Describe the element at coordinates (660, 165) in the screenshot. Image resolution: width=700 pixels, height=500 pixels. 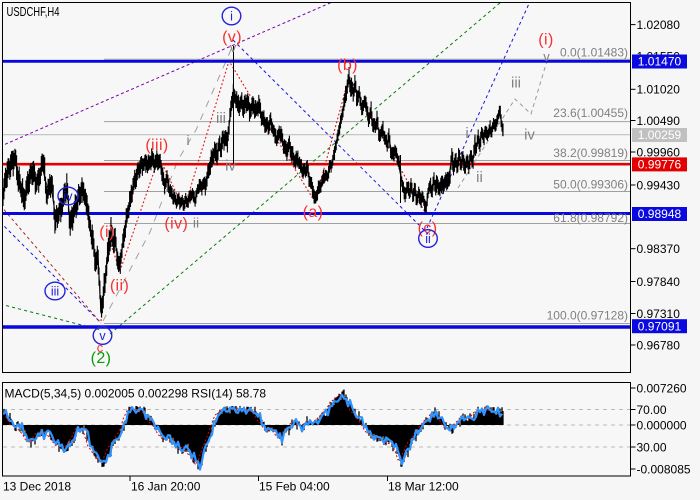
I see `svg-text: 0.99776` at that location.